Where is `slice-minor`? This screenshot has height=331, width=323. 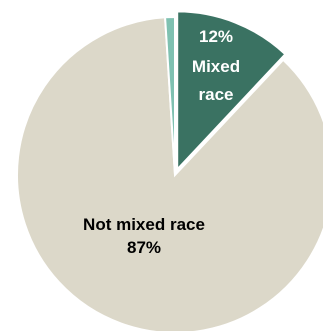
slice-minor is located at coordinates (170, 95).